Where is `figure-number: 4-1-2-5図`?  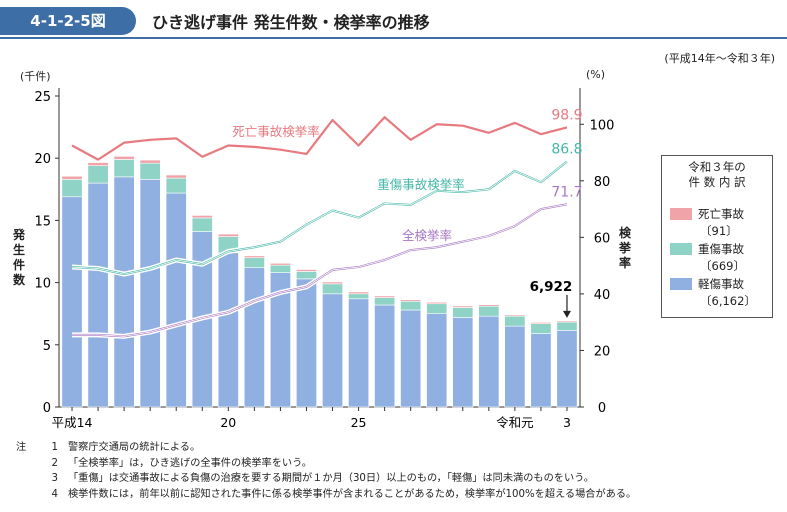
figure-number: 4-1-2-5図 is located at coordinates (68, 21).